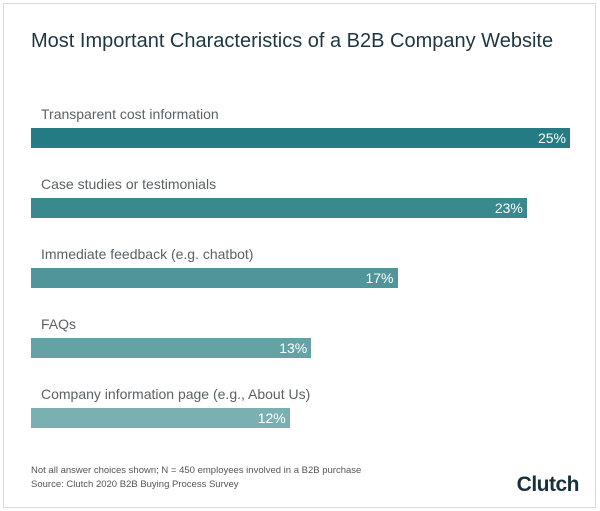 The image size is (600, 511). I want to click on category-label: Immediate feedback (e.g. chatbot), so click(147, 254).